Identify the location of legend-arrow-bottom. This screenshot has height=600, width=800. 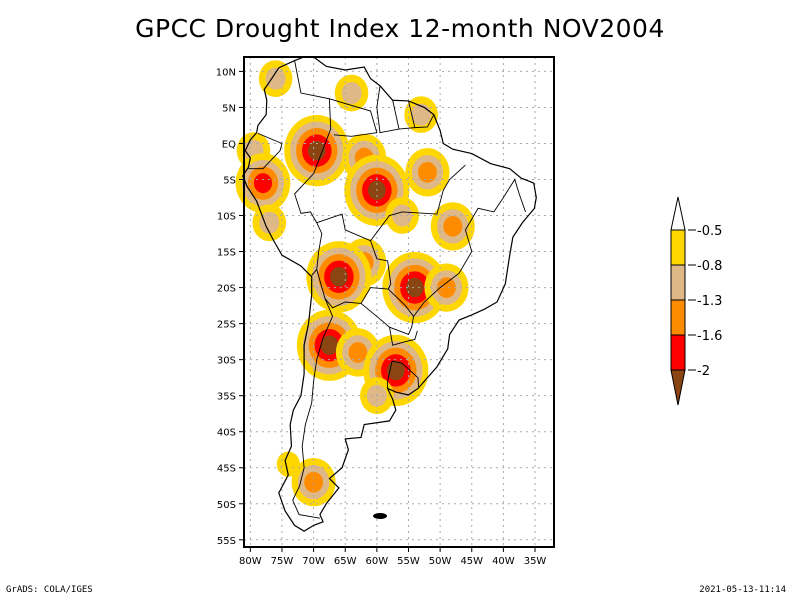
(678, 387).